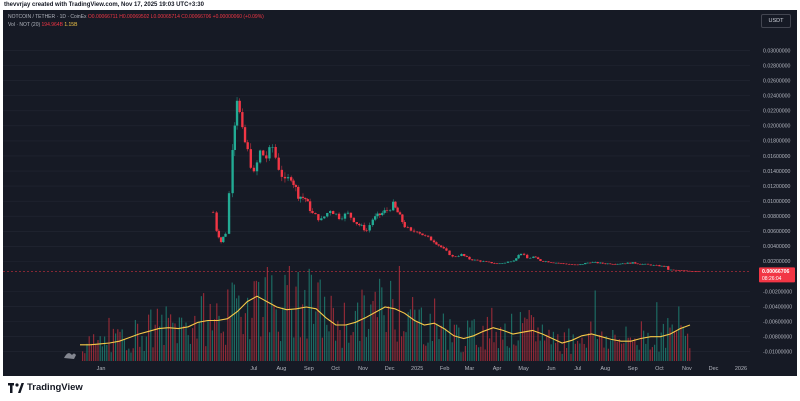  What do you see at coordinates (55, 387) in the screenshot?
I see `tradingview-logo-text: TradingView` at bounding box center [55, 387].